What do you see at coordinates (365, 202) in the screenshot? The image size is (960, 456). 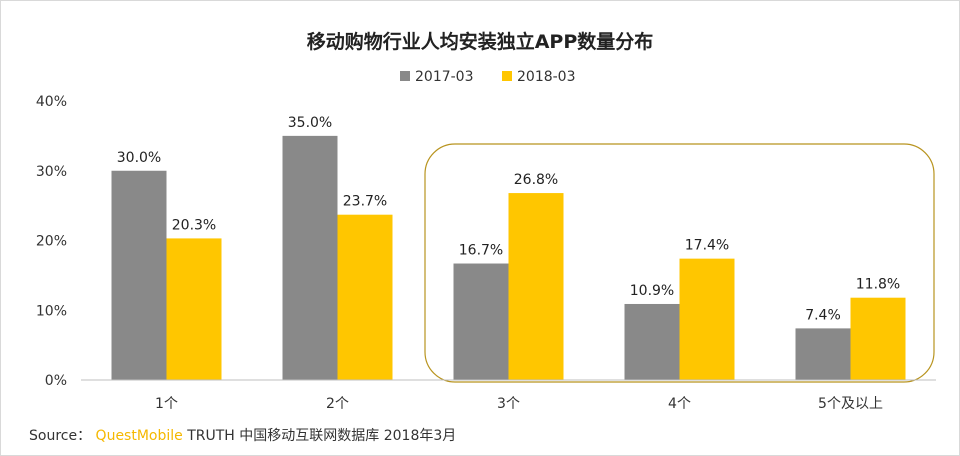 I see `data-label-2018-03-2个: 23.7%` at bounding box center [365, 202].